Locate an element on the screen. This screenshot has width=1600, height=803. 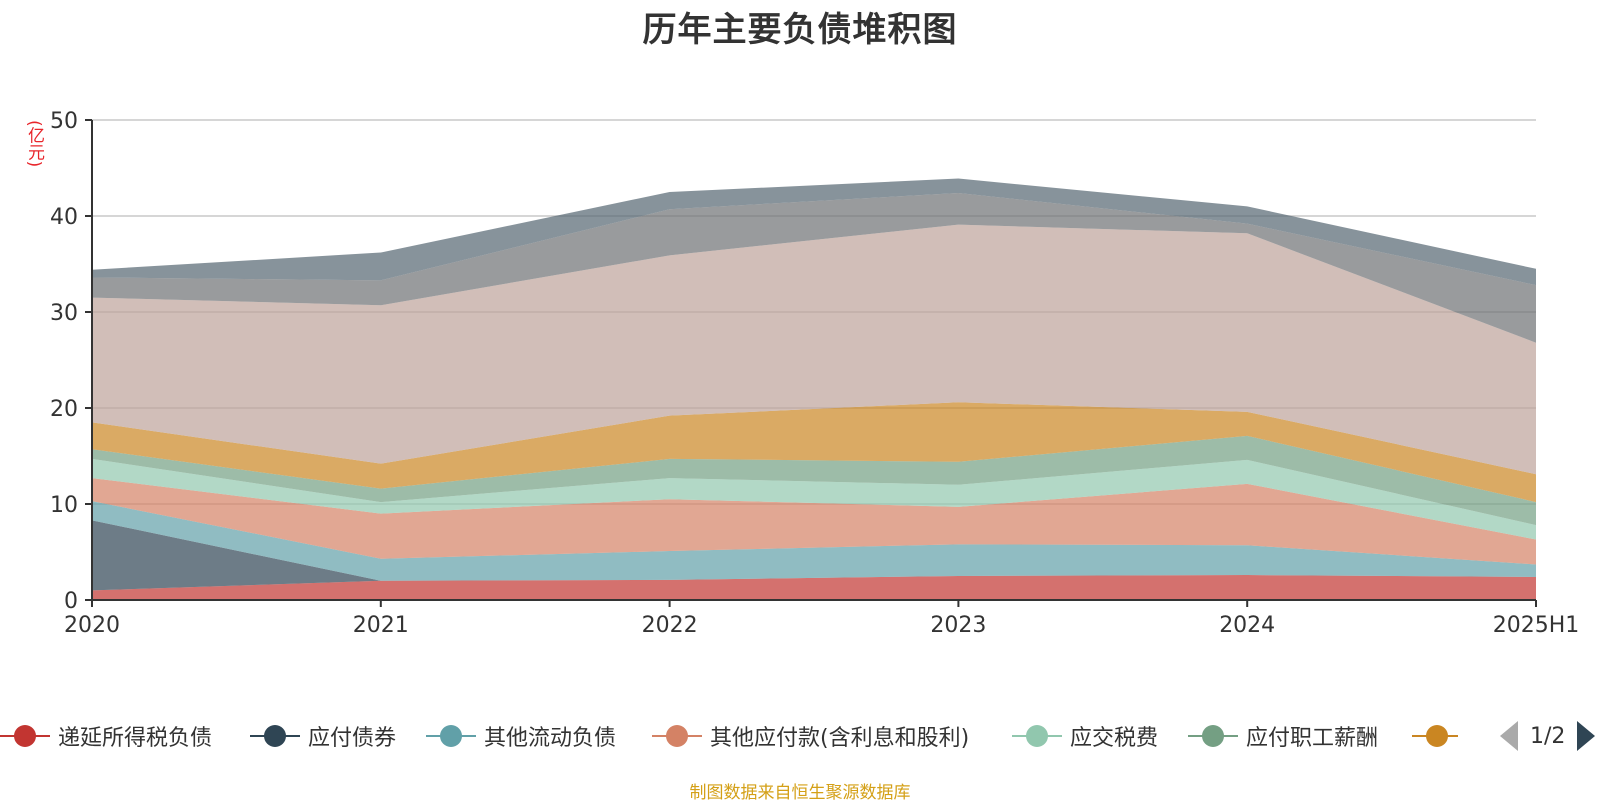
legend-label: 其他流动负债 is located at coordinates (550, 738).